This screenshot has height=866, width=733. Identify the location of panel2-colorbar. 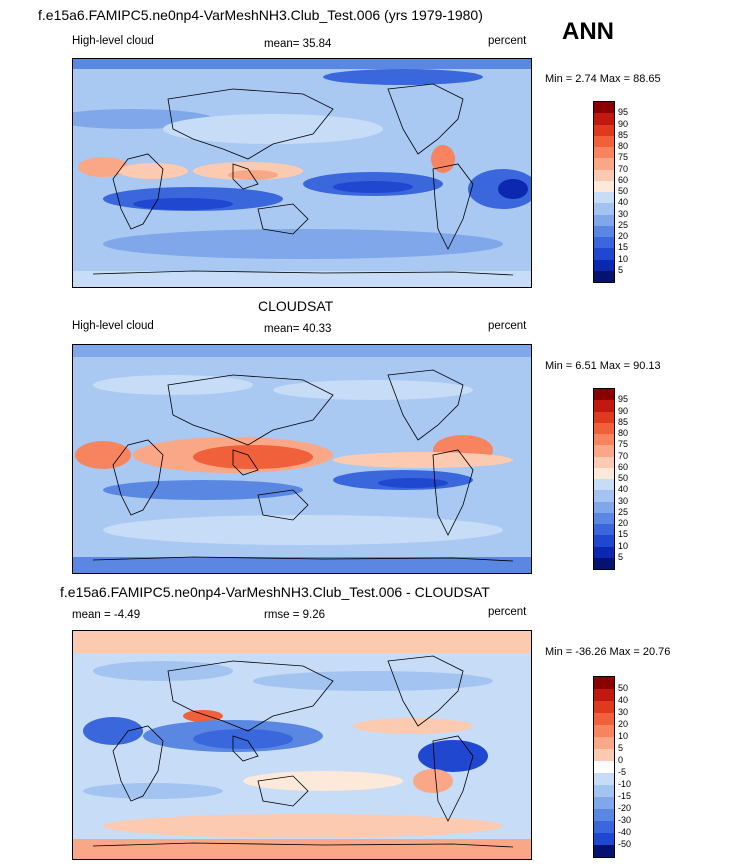
(604, 479).